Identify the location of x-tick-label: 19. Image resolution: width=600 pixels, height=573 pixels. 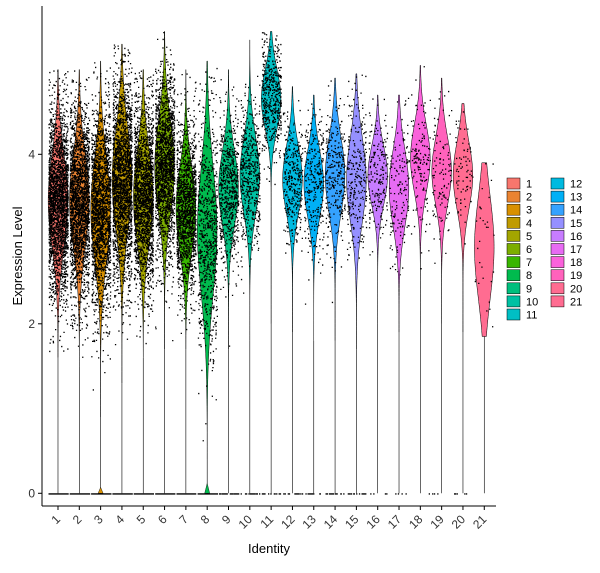
(437, 522).